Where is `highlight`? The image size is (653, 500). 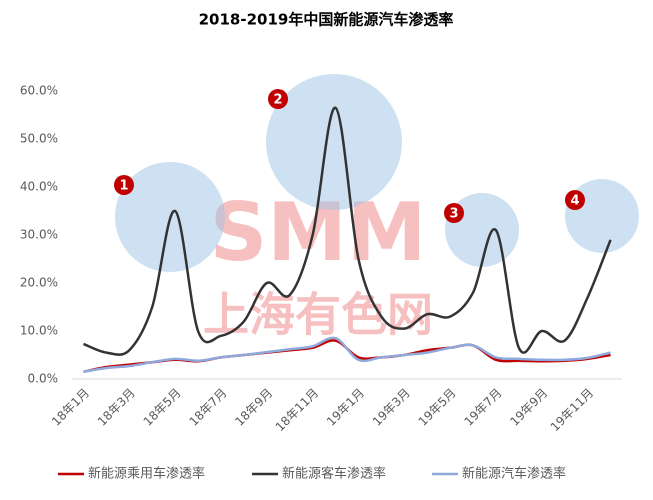 highlight is located at coordinates (334, 142).